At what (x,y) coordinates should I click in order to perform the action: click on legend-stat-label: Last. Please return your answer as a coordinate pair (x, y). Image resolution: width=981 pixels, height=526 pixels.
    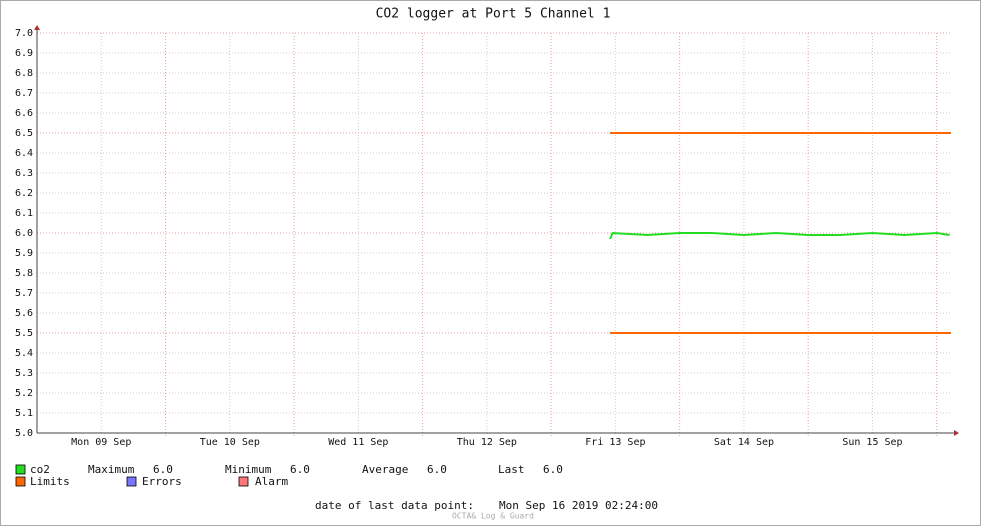
    Looking at the image, I should click on (511, 469).